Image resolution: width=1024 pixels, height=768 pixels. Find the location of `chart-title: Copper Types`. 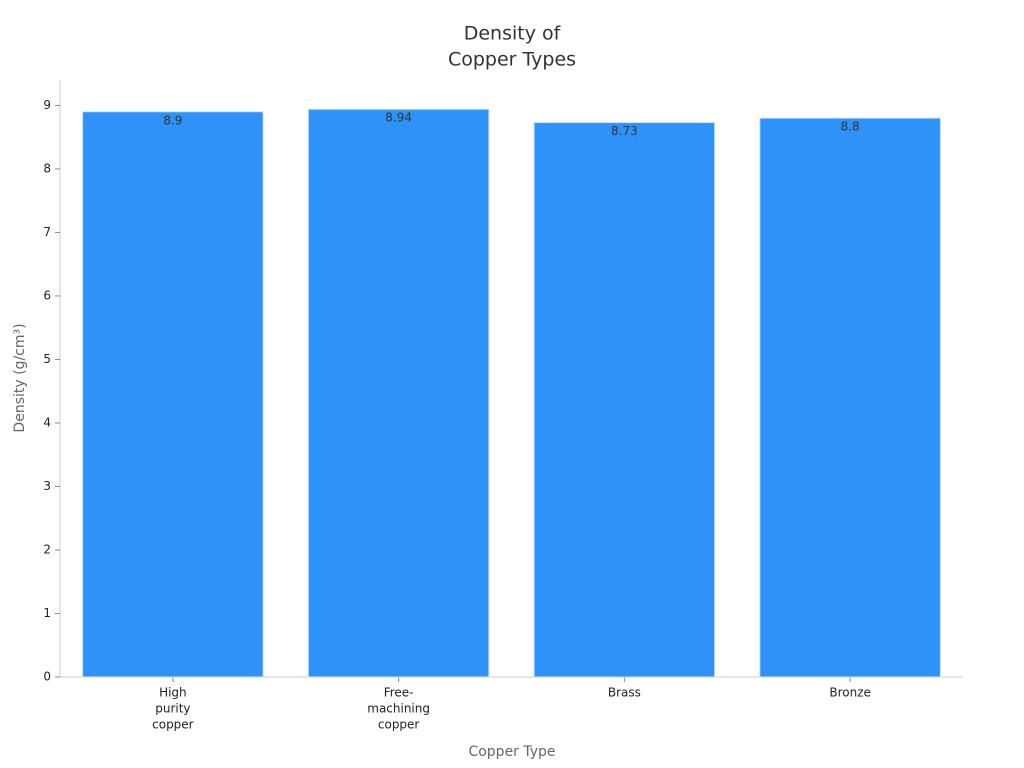

chart-title: Copper Types is located at coordinates (512, 60).